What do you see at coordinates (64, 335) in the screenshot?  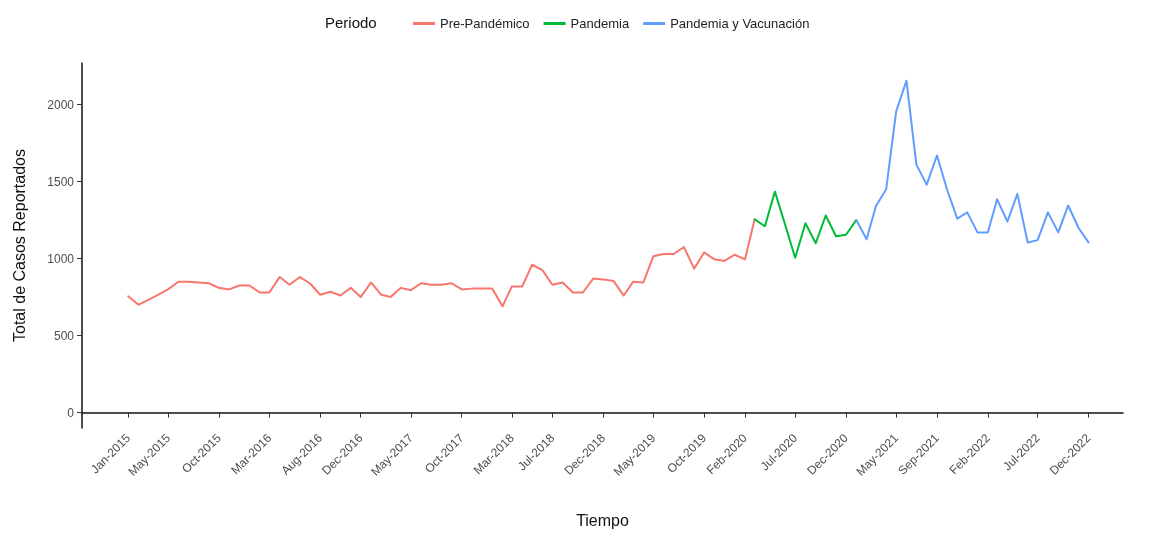 I see `y-tick-label: 500` at bounding box center [64, 335].